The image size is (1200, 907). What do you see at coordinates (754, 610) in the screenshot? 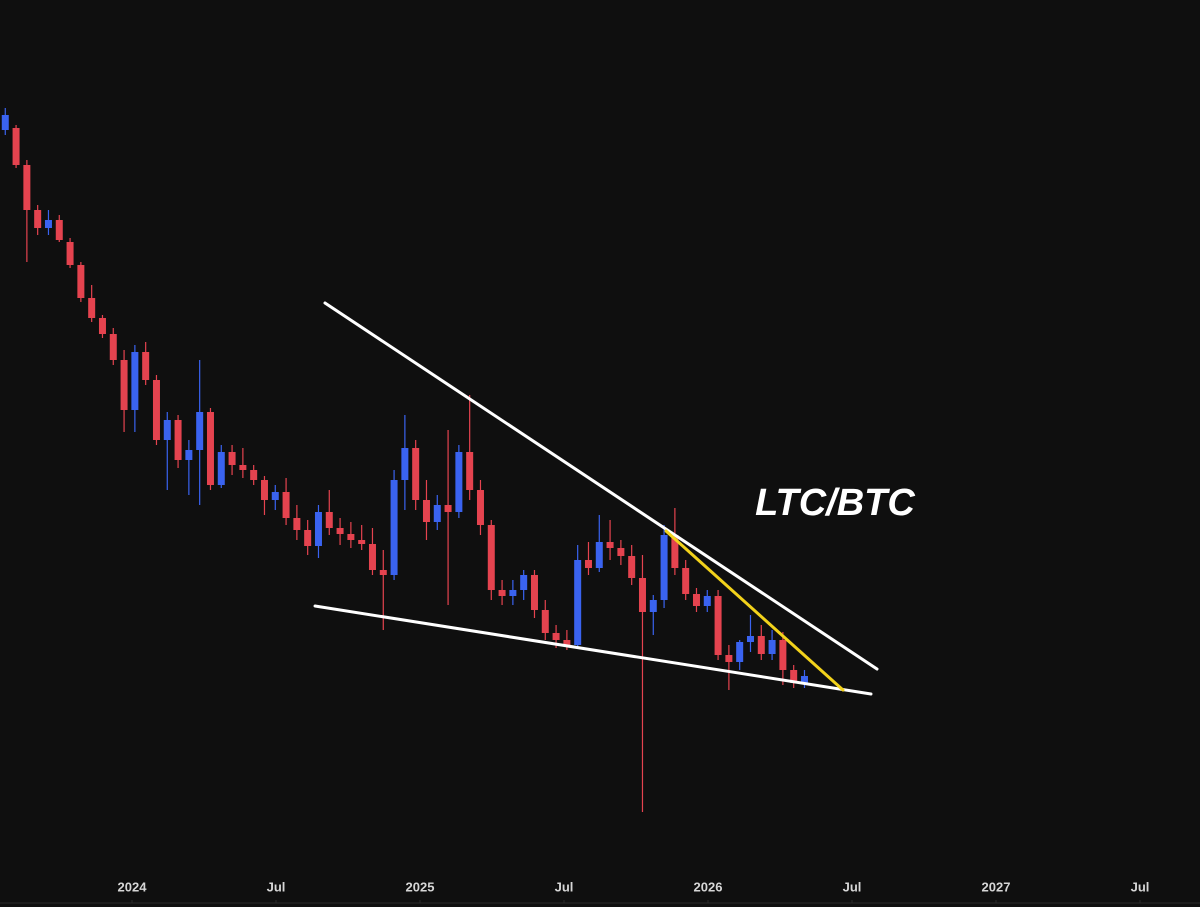
I see `yellow-trendline` at bounding box center [754, 610].